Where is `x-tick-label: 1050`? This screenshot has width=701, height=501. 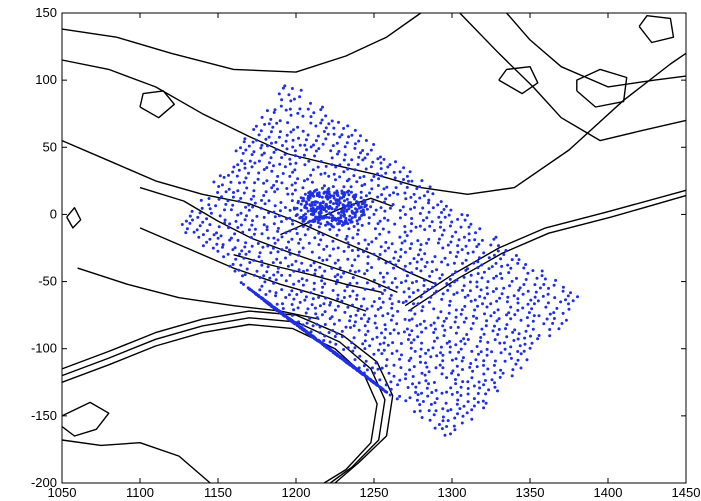 x-tick-label: 1050 is located at coordinates (62, 492).